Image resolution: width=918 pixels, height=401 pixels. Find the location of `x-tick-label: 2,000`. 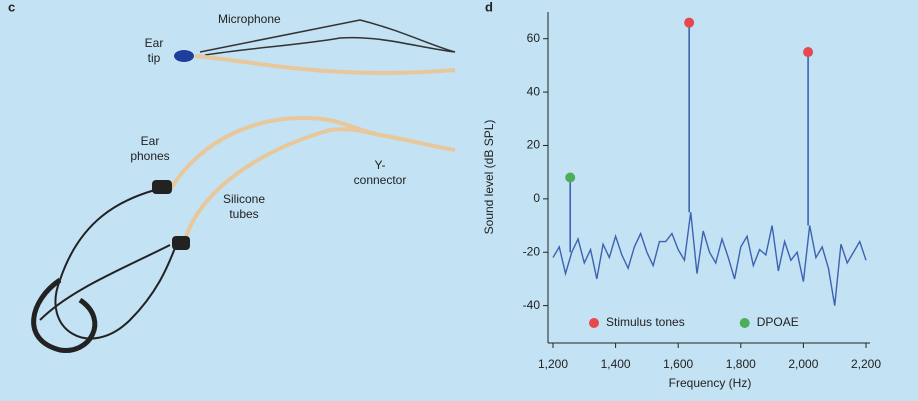

x-tick-label: 2,000 is located at coordinates (803, 364).